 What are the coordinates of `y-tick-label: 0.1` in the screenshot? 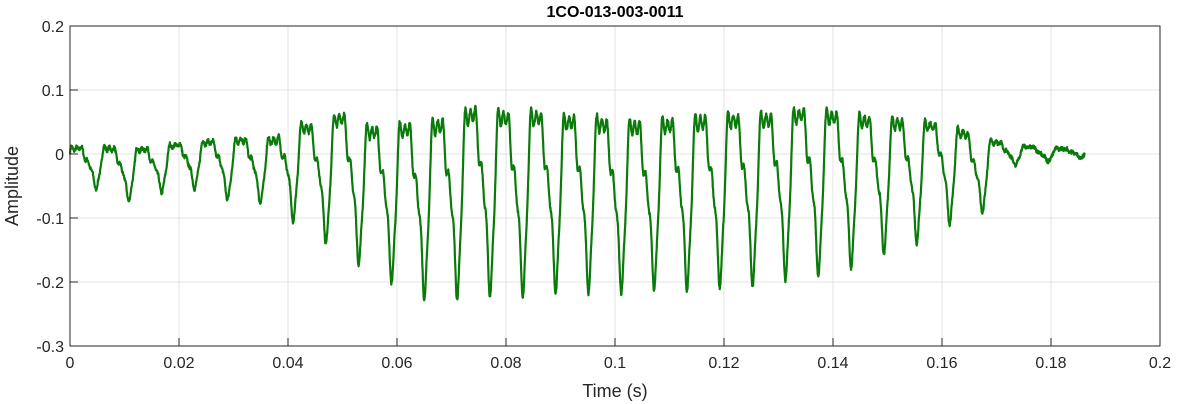 It's located at (53, 91).